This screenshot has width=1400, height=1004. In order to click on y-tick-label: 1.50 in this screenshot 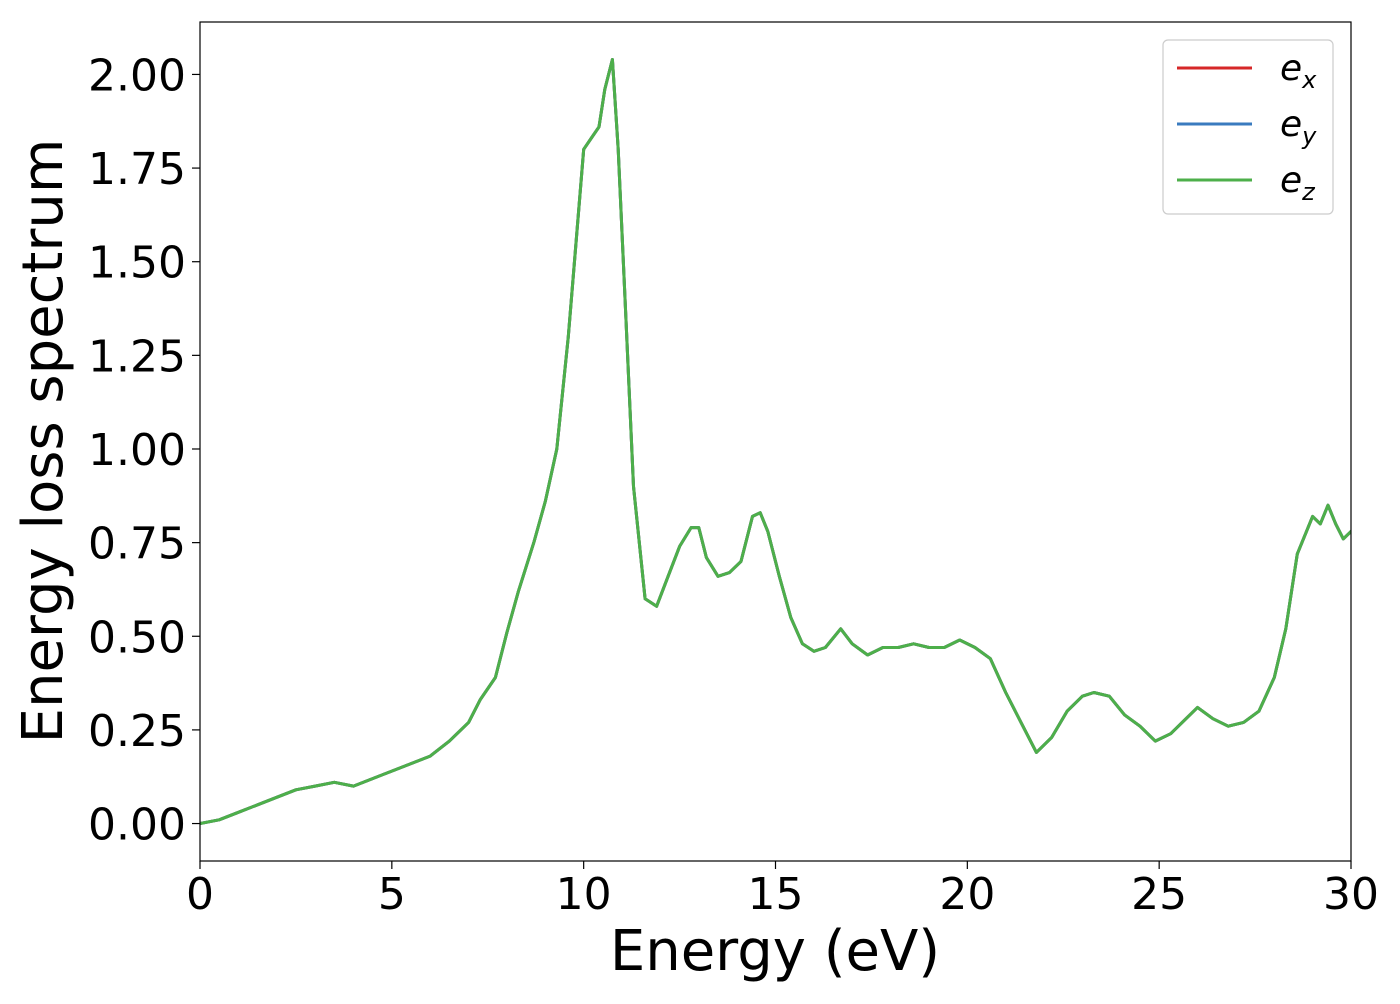, I will do `click(137, 263)`.